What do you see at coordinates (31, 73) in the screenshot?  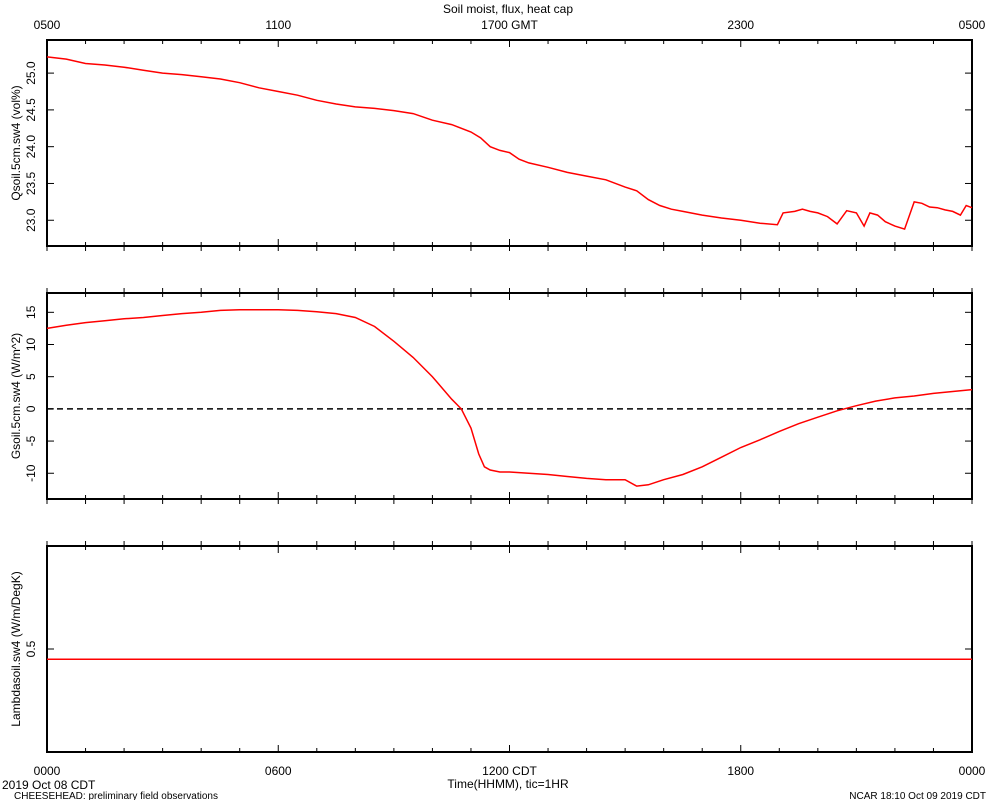 I see `y-tick-label: 25.0` at bounding box center [31, 73].